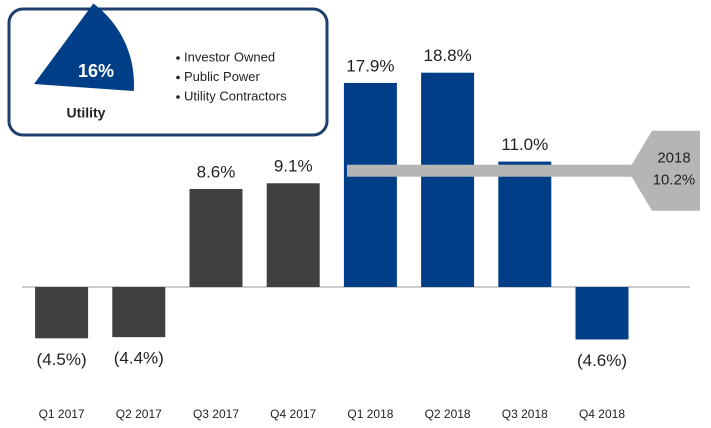  What do you see at coordinates (492, 170) in the screenshot?
I see `reference-line` at bounding box center [492, 170].